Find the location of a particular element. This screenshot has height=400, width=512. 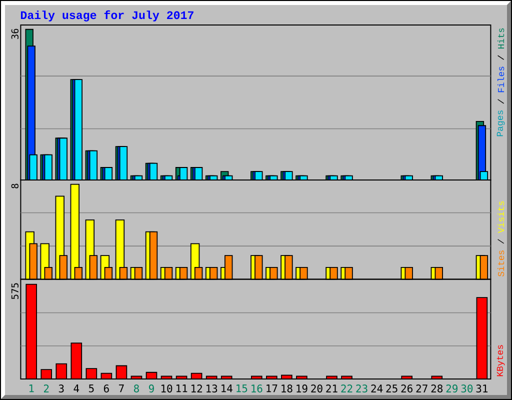

x-tick-label: 29 is located at coordinates (452, 388).